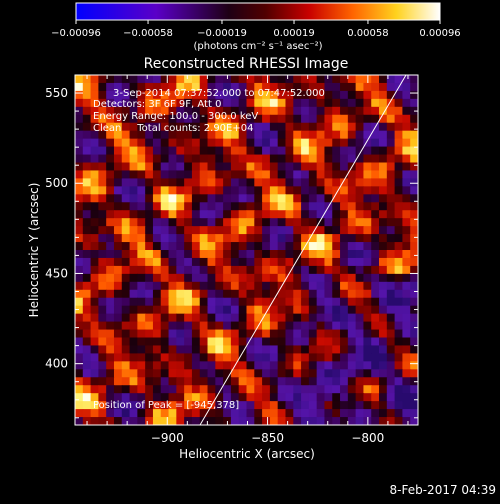 This screenshot has width=500, height=504. Describe the element at coordinates (367, 33) in the screenshot. I see `colorbar-tick-label: 0.00058` at that location.